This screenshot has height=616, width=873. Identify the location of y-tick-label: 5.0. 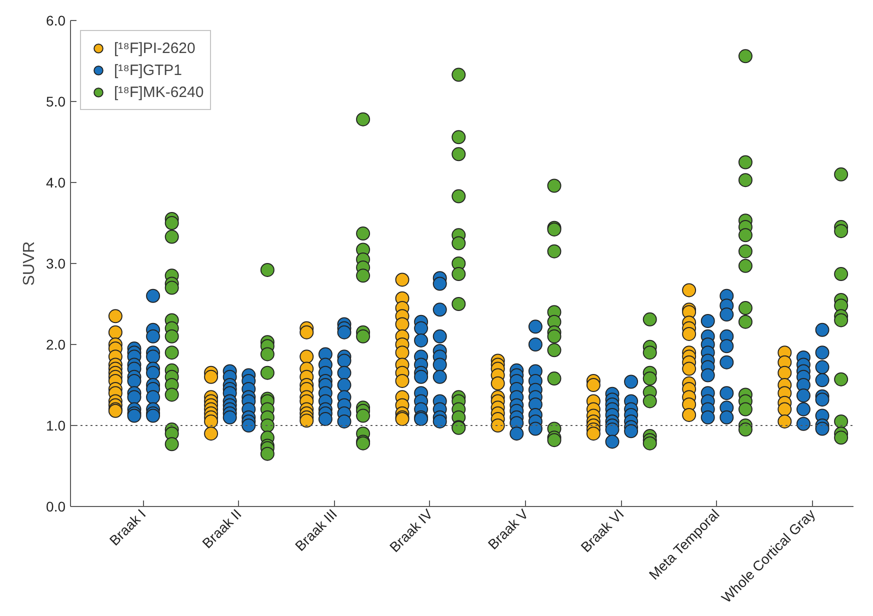
(56, 102).